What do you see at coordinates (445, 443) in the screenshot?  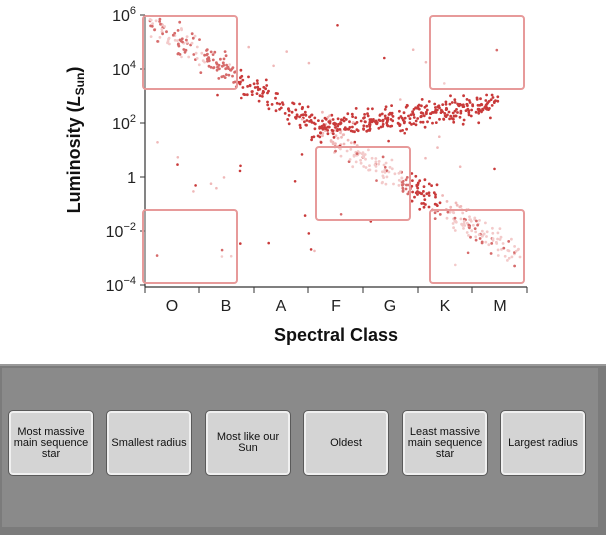 I see `card-least-massive: Least massive main sequence star` at bounding box center [445, 443].